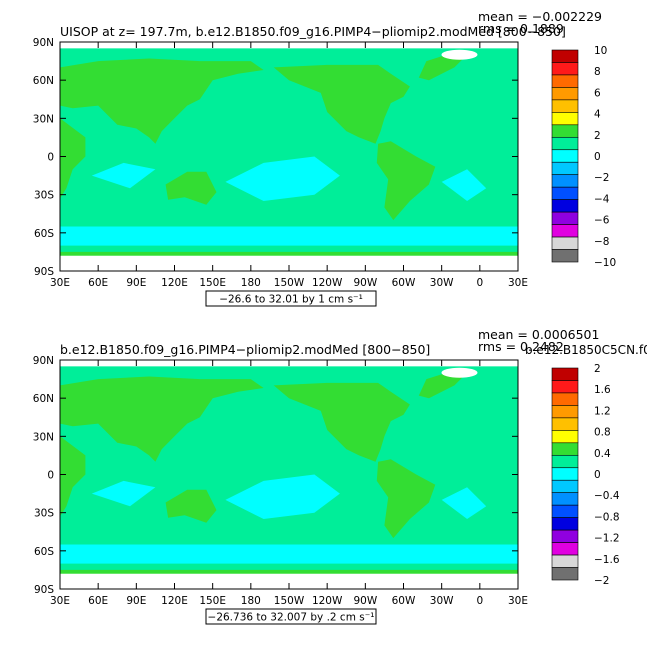 The width and height of the screenshot is (647, 647). Describe the element at coordinates (43, 43) in the screenshot. I see `y-tick-label: 90N` at that location.